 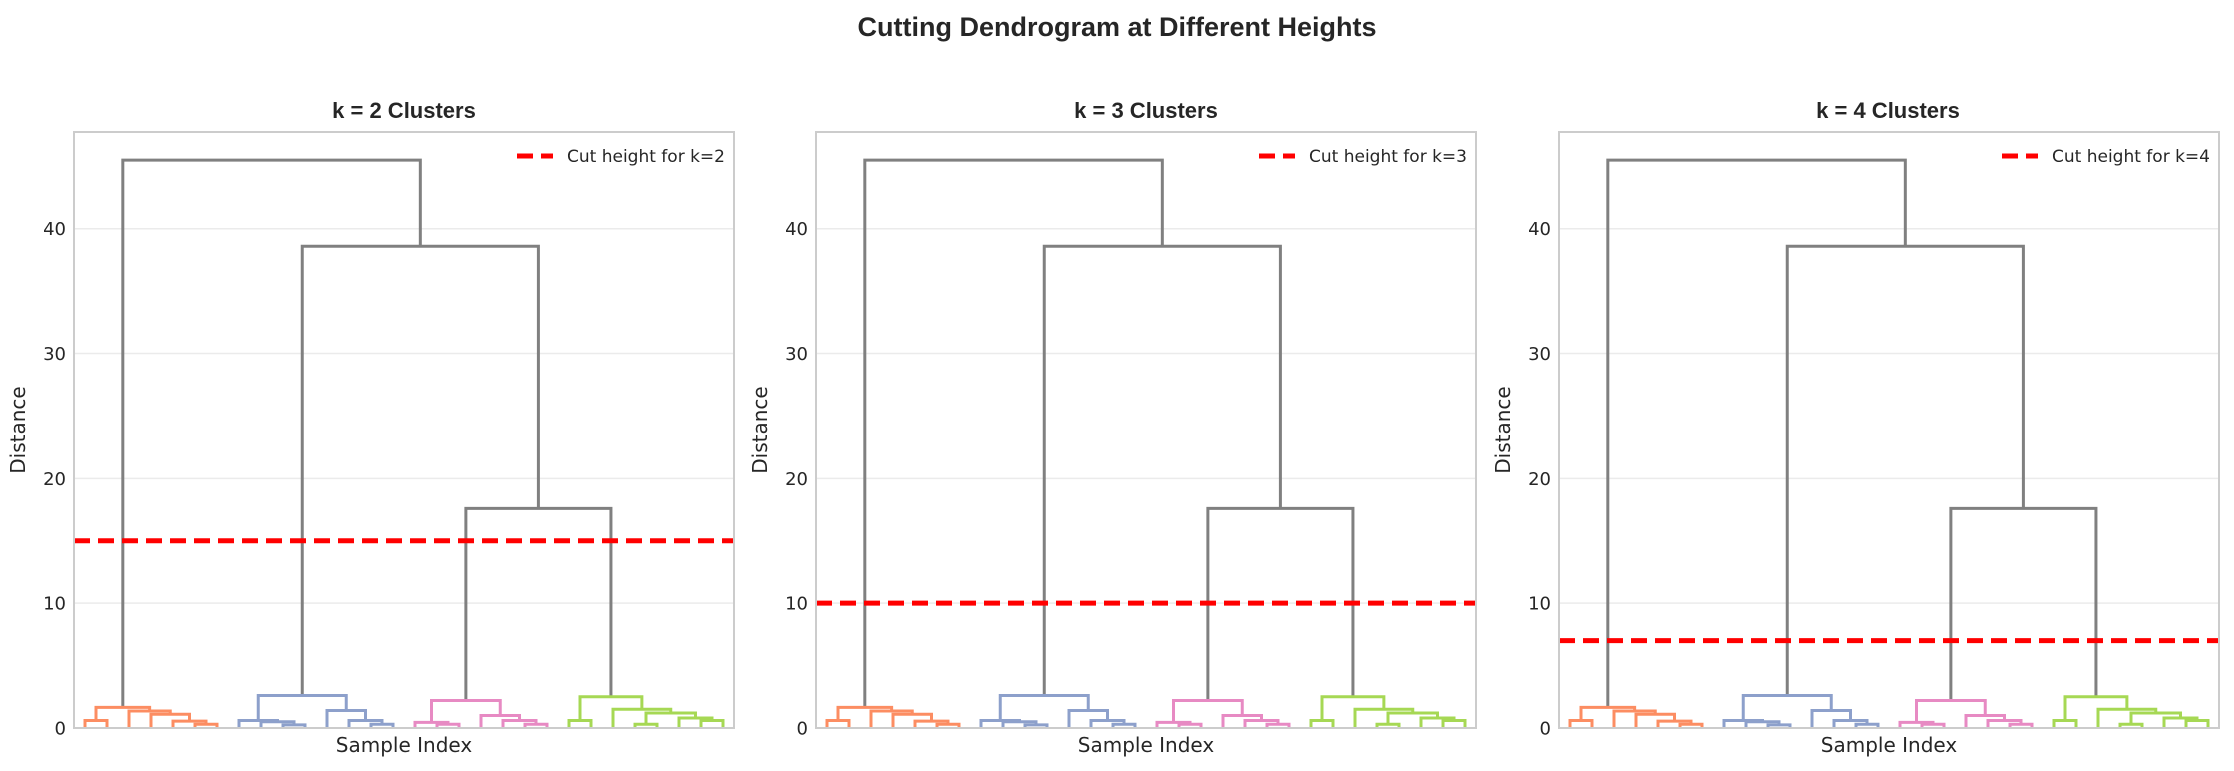 What do you see at coordinates (54, 354) in the screenshot?
I see `y-tick-label: 30` at bounding box center [54, 354].